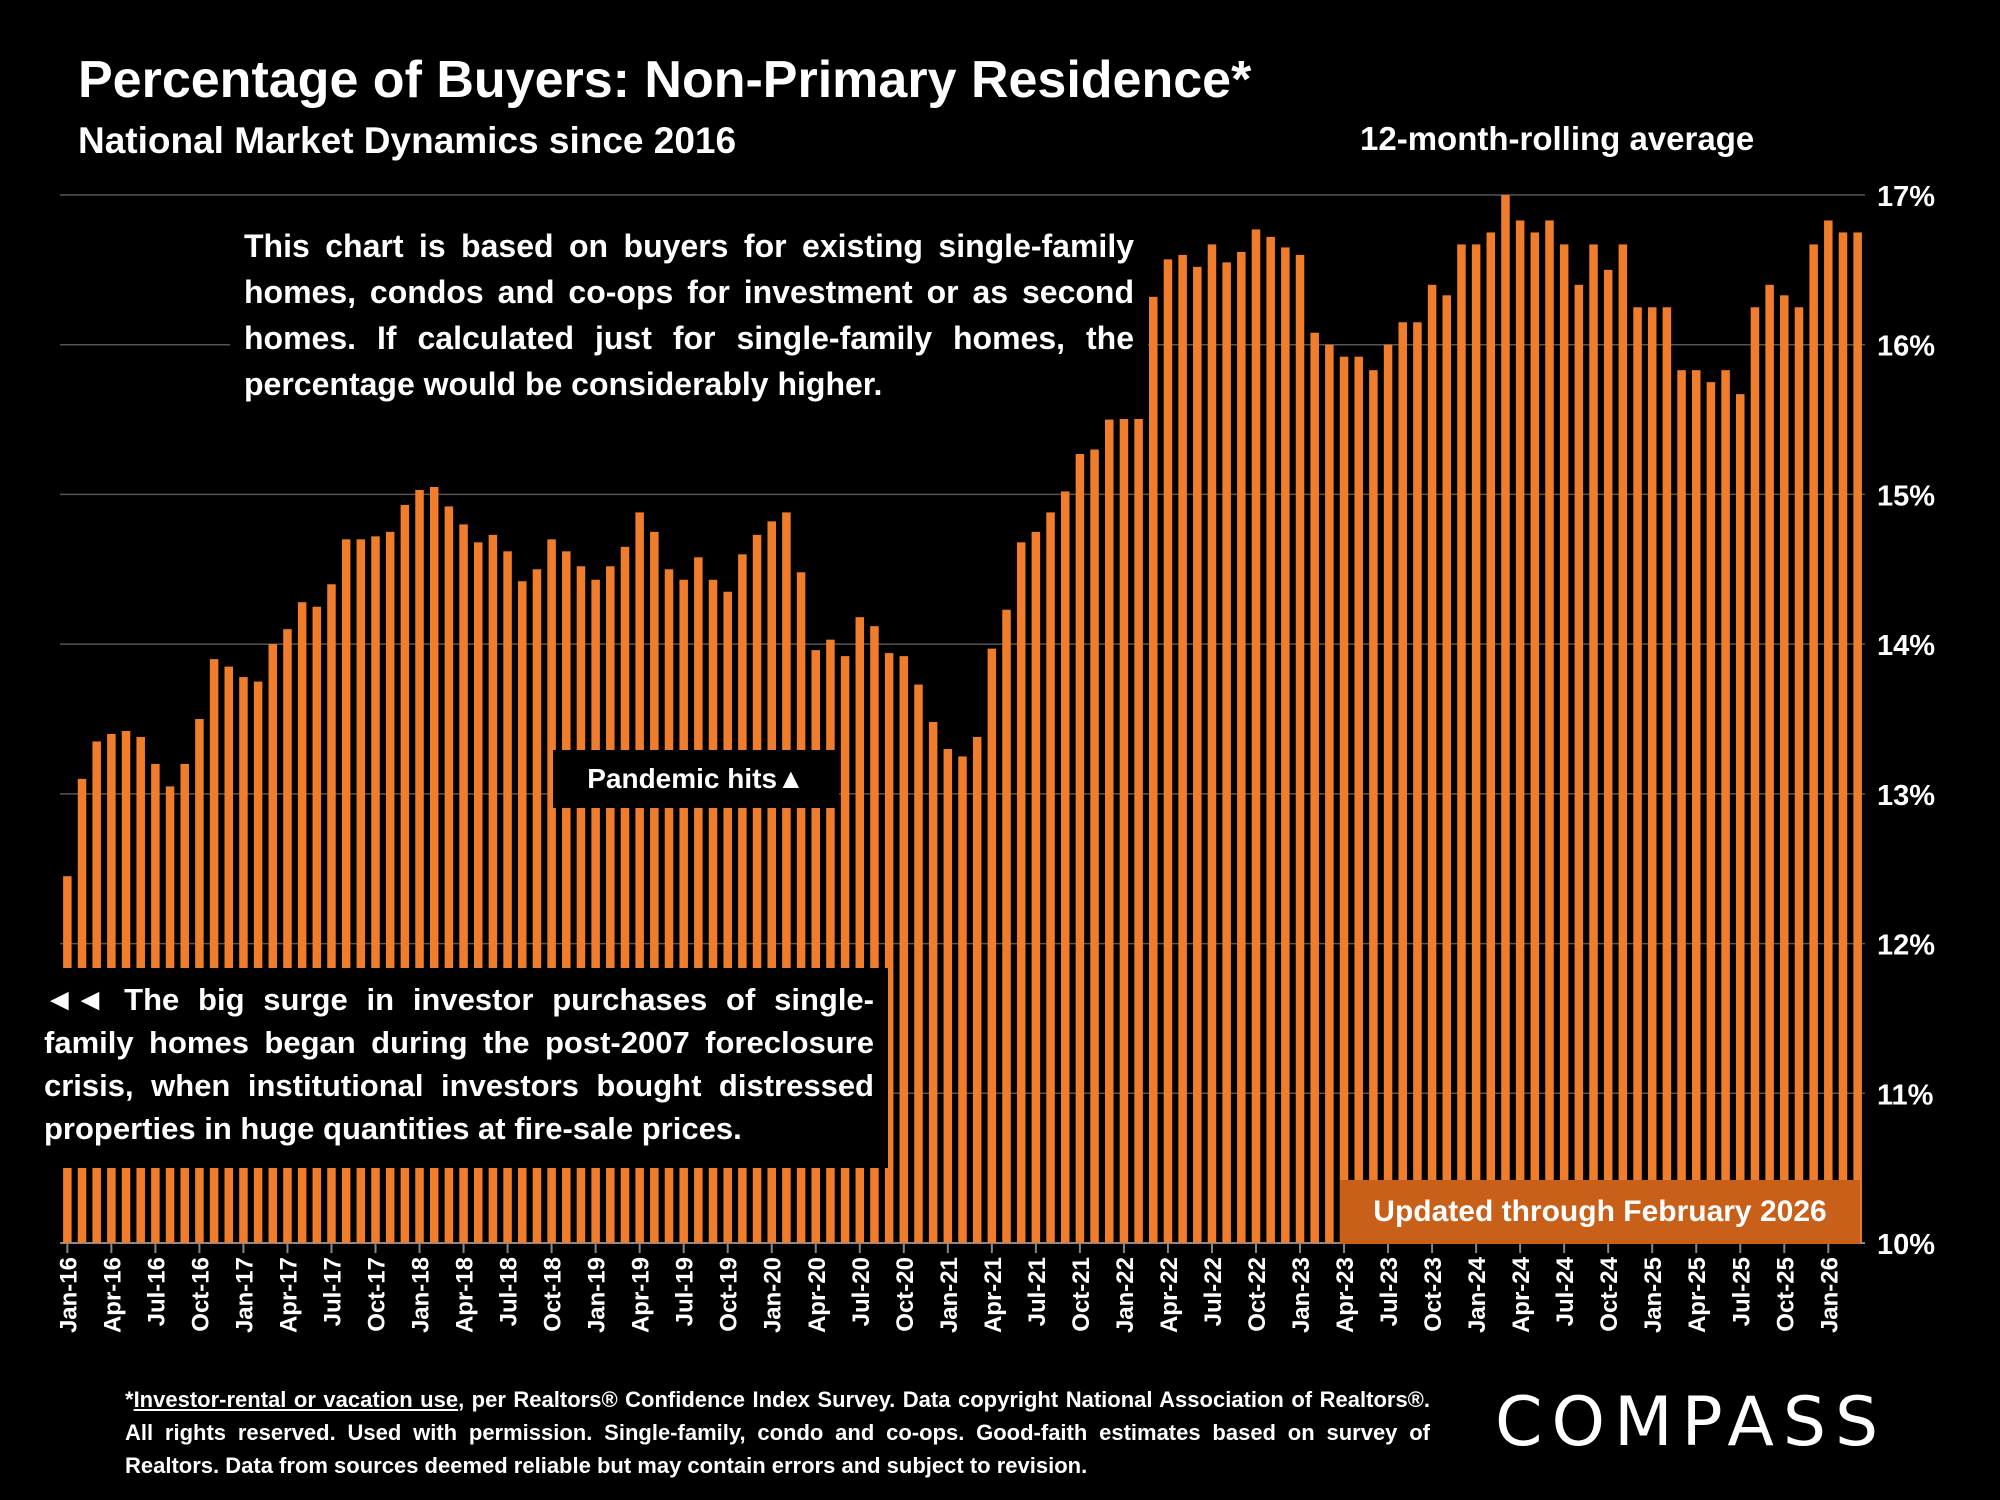  What do you see at coordinates (129, 1399) in the screenshot?
I see `footnote-asterisk: *` at bounding box center [129, 1399].